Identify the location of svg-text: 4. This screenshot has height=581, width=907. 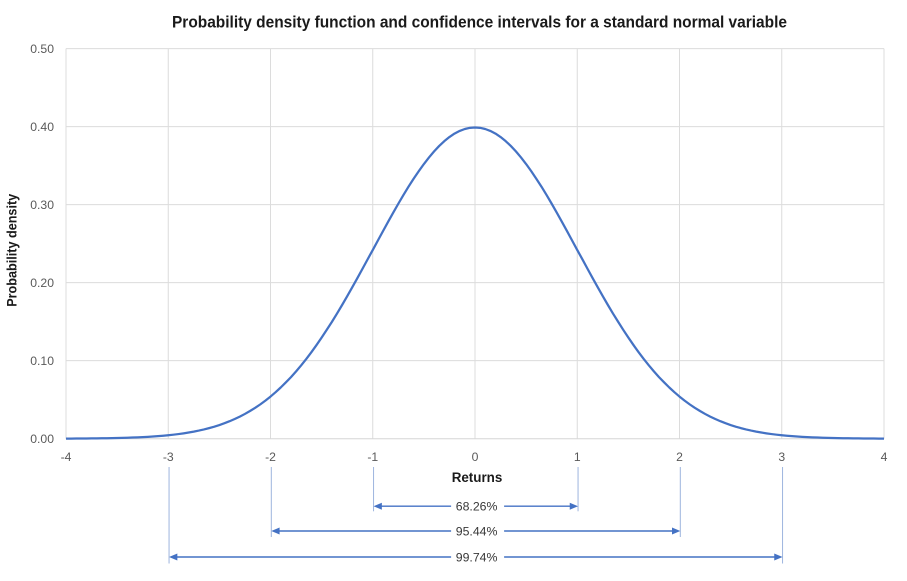
(884, 457).